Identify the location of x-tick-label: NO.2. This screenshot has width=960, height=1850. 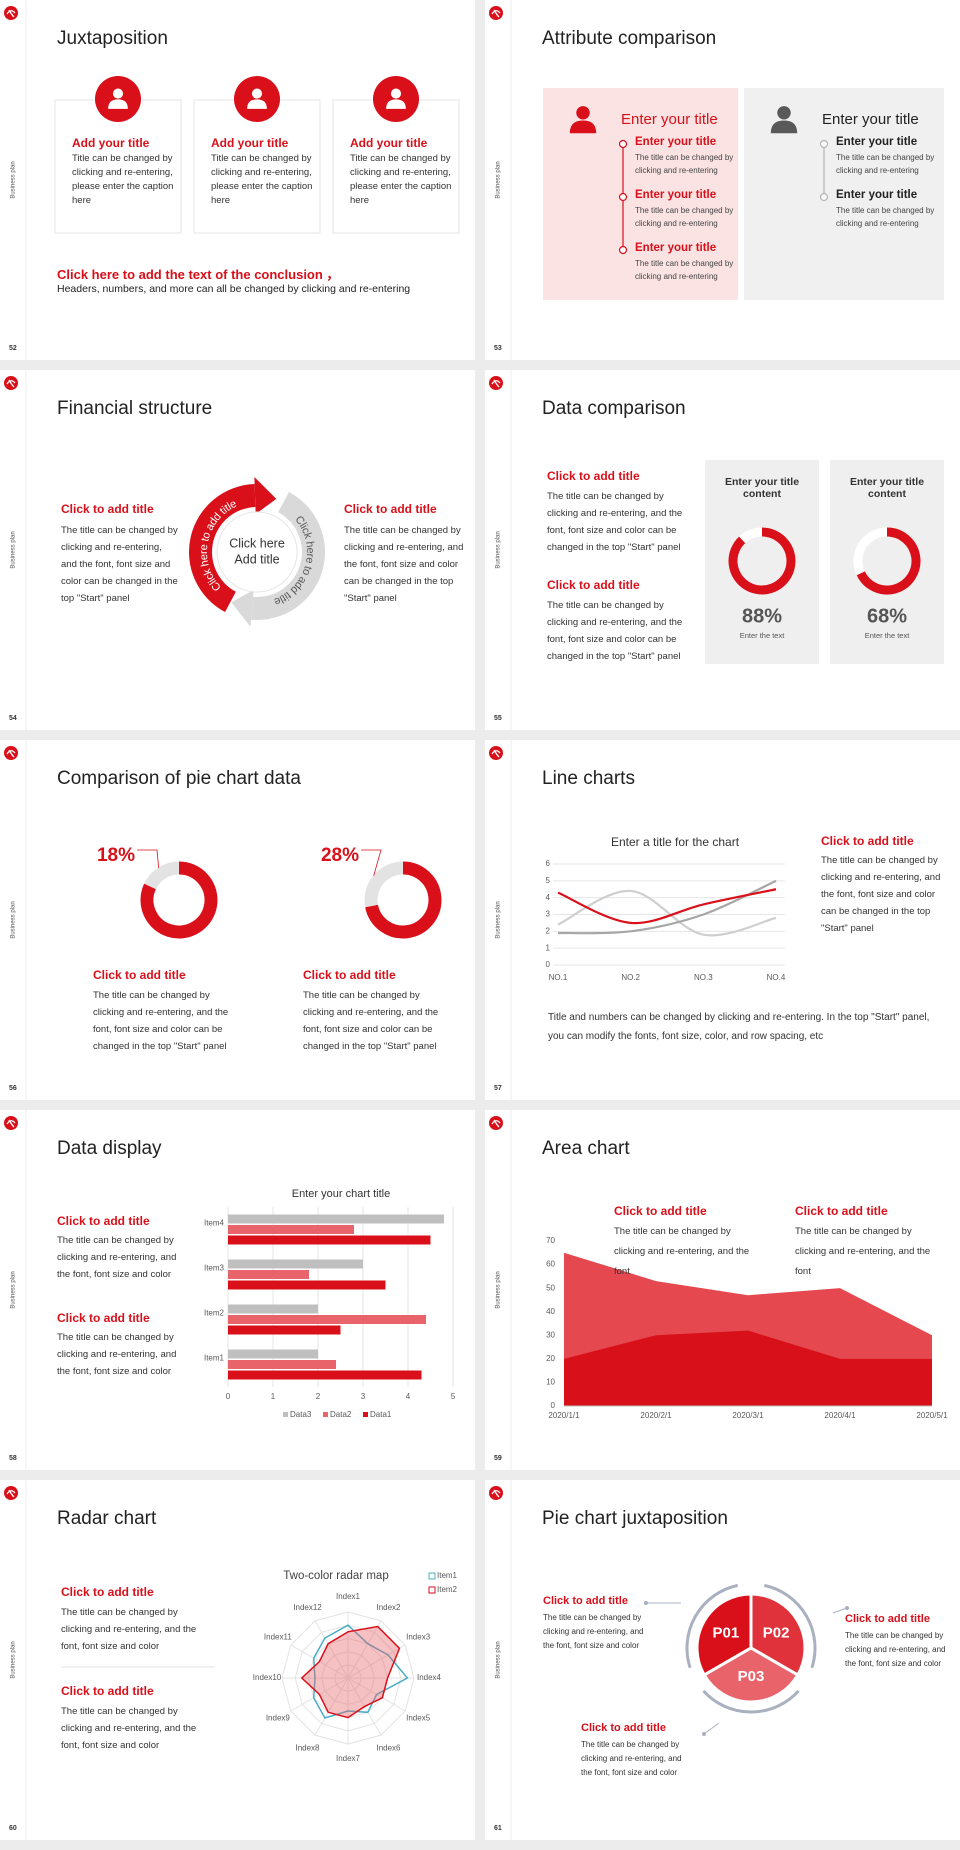
(630, 977).